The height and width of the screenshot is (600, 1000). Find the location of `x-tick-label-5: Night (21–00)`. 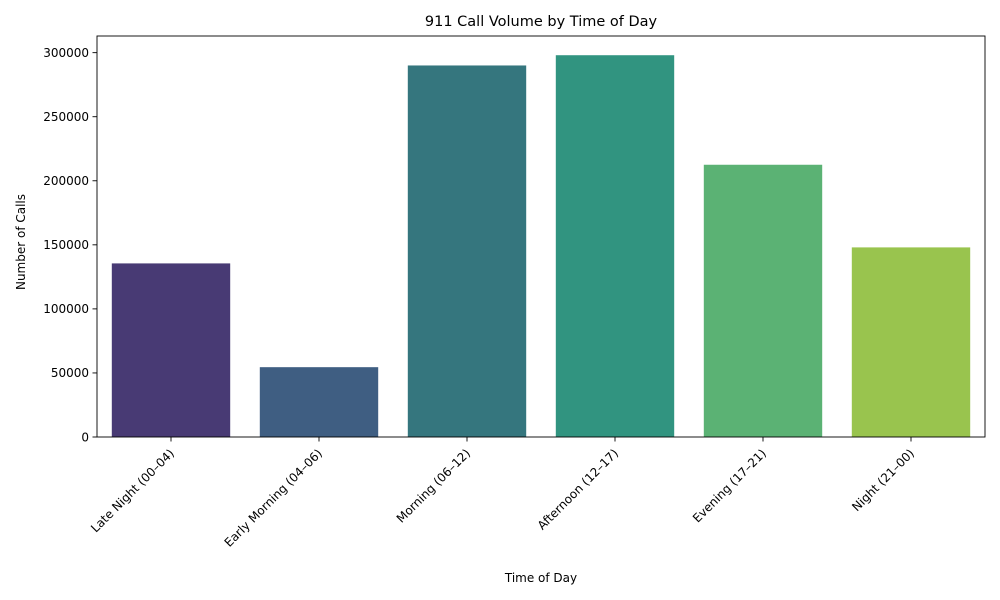

x-tick-label-5: Night (21–00) is located at coordinates (883, 480).